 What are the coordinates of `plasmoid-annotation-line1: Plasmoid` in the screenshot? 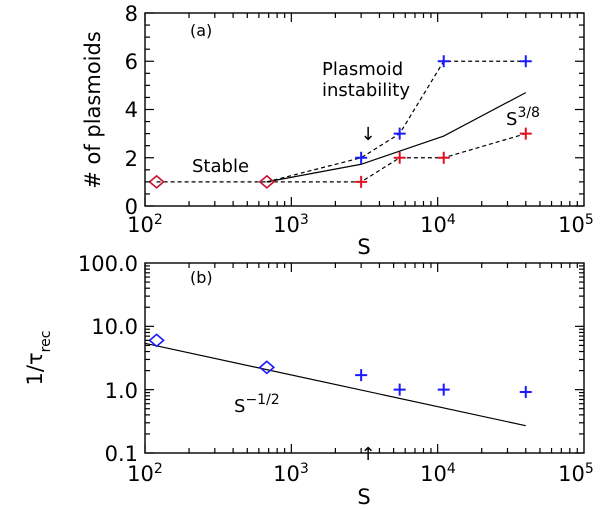 It's located at (362, 69).